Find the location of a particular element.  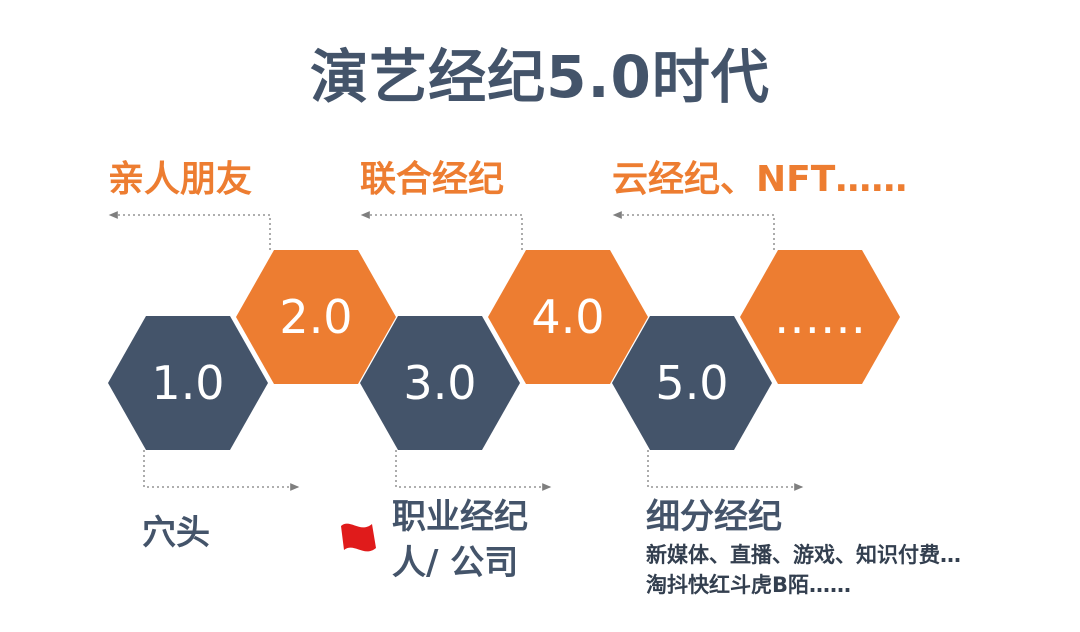

hexagon-label-stage-5: 5.0 is located at coordinates (691, 383).